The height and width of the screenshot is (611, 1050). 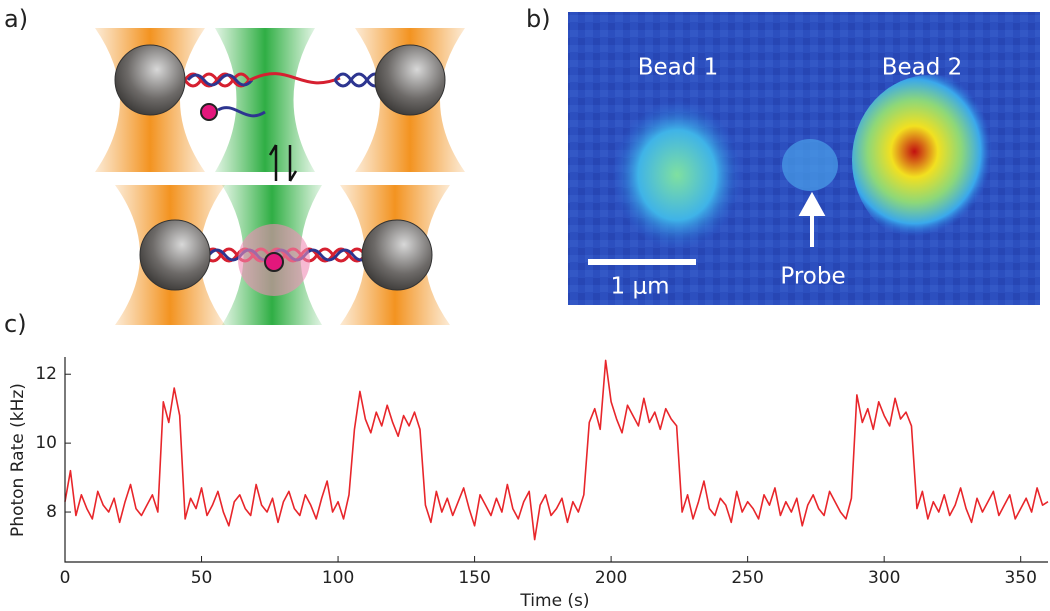 What do you see at coordinates (65, 578) in the screenshot?
I see `x-tick-label: 0` at bounding box center [65, 578].